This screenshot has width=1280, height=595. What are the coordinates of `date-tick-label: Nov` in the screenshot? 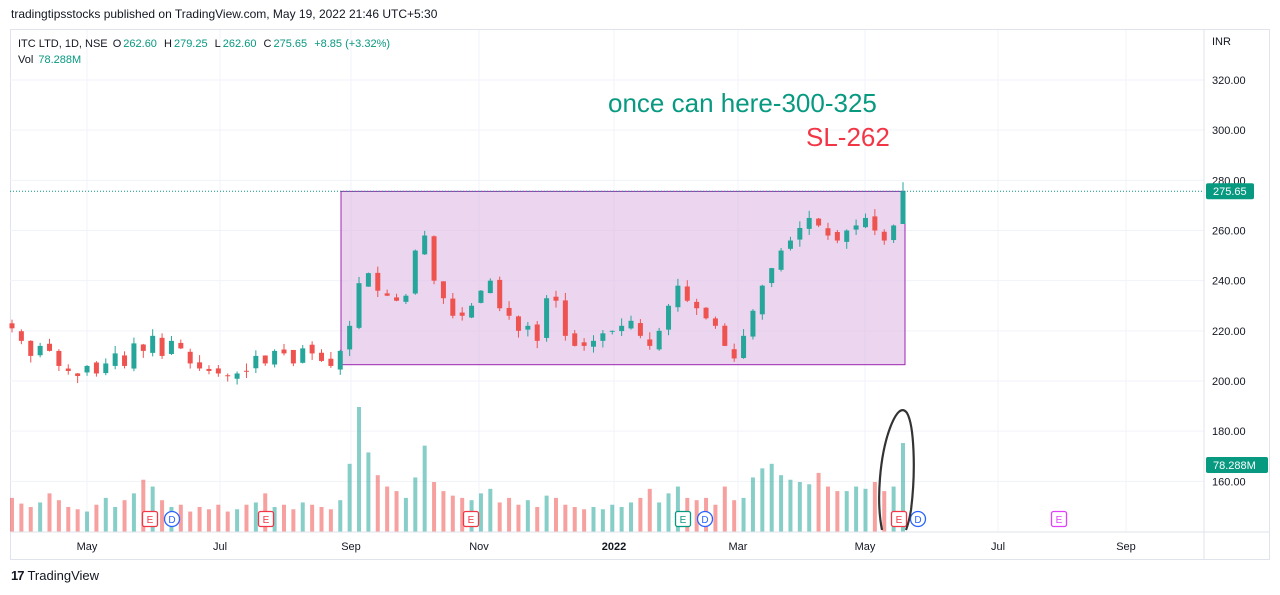 It's located at (479, 547).